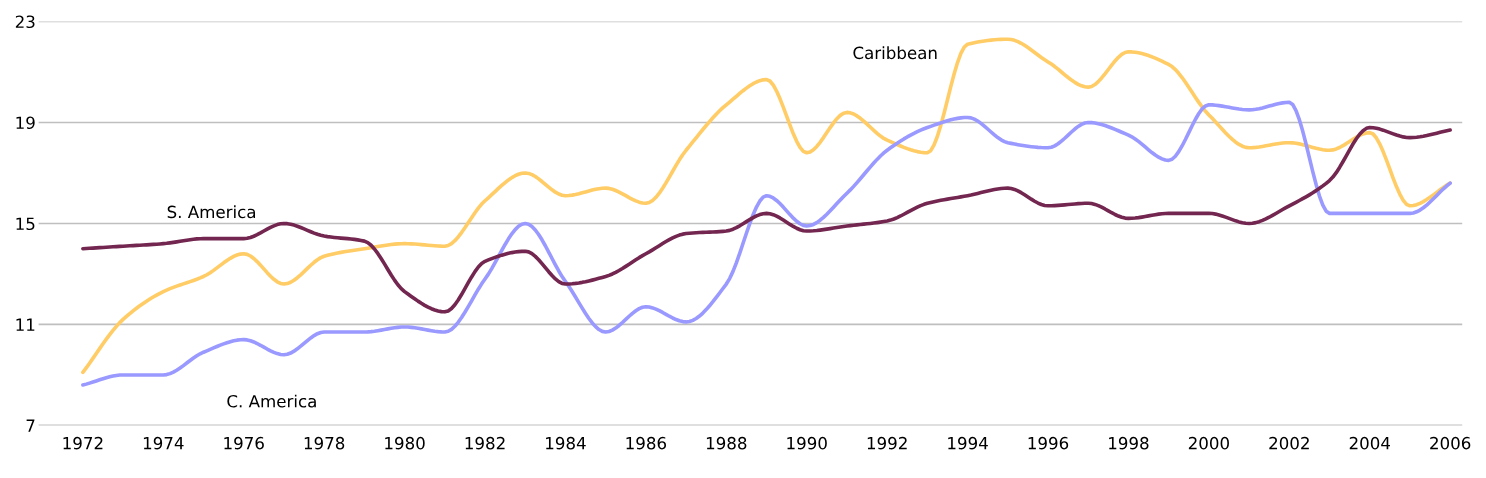 This screenshot has width=1486, height=478. Describe the element at coordinates (25, 22) in the screenshot. I see `y-tick-label: 23` at that location.